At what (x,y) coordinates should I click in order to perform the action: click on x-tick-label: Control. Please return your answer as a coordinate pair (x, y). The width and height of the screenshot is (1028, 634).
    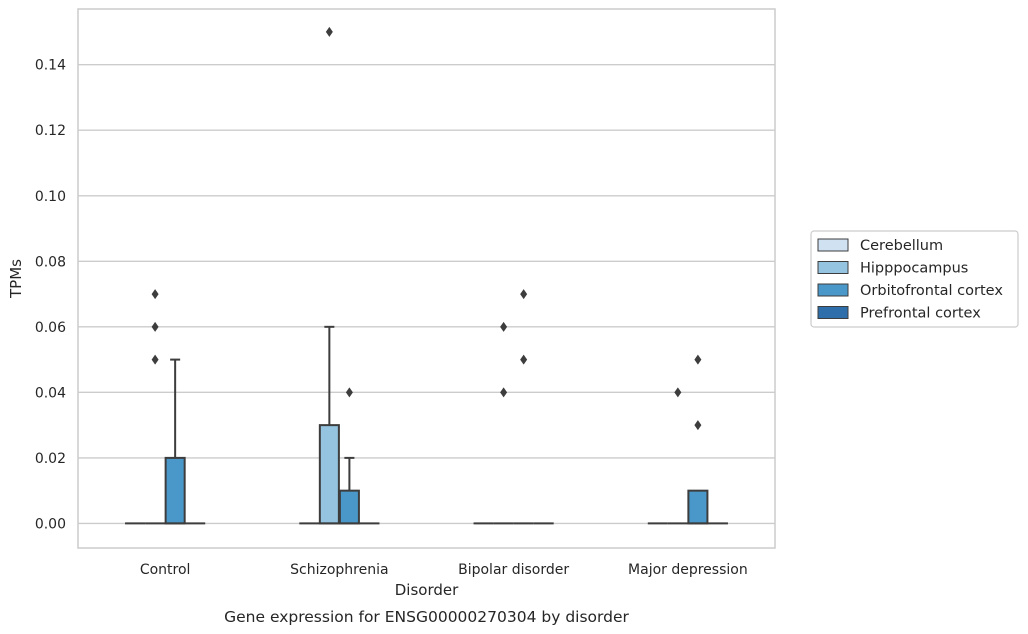
    Looking at the image, I should click on (165, 570).